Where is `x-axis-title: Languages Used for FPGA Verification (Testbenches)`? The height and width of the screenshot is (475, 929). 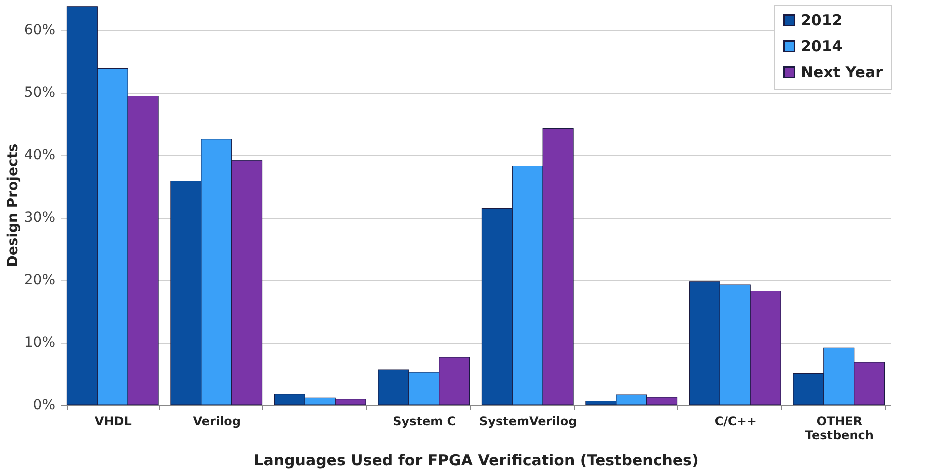
x-axis-title: Languages Used for FPGA Verification (Testbenches) is located at coordinates (476, 461).